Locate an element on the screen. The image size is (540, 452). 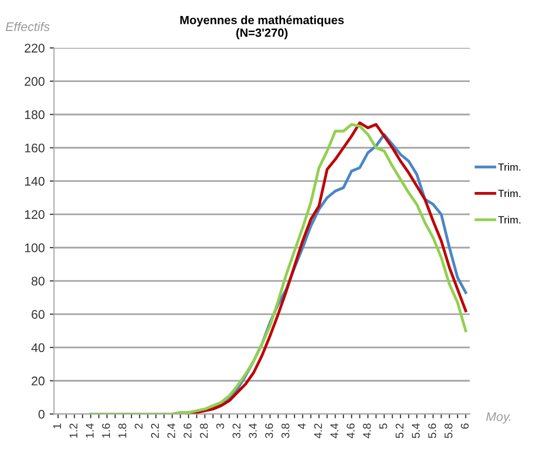
y-axis-title: Effectifs is located at coordinates (28, 27).